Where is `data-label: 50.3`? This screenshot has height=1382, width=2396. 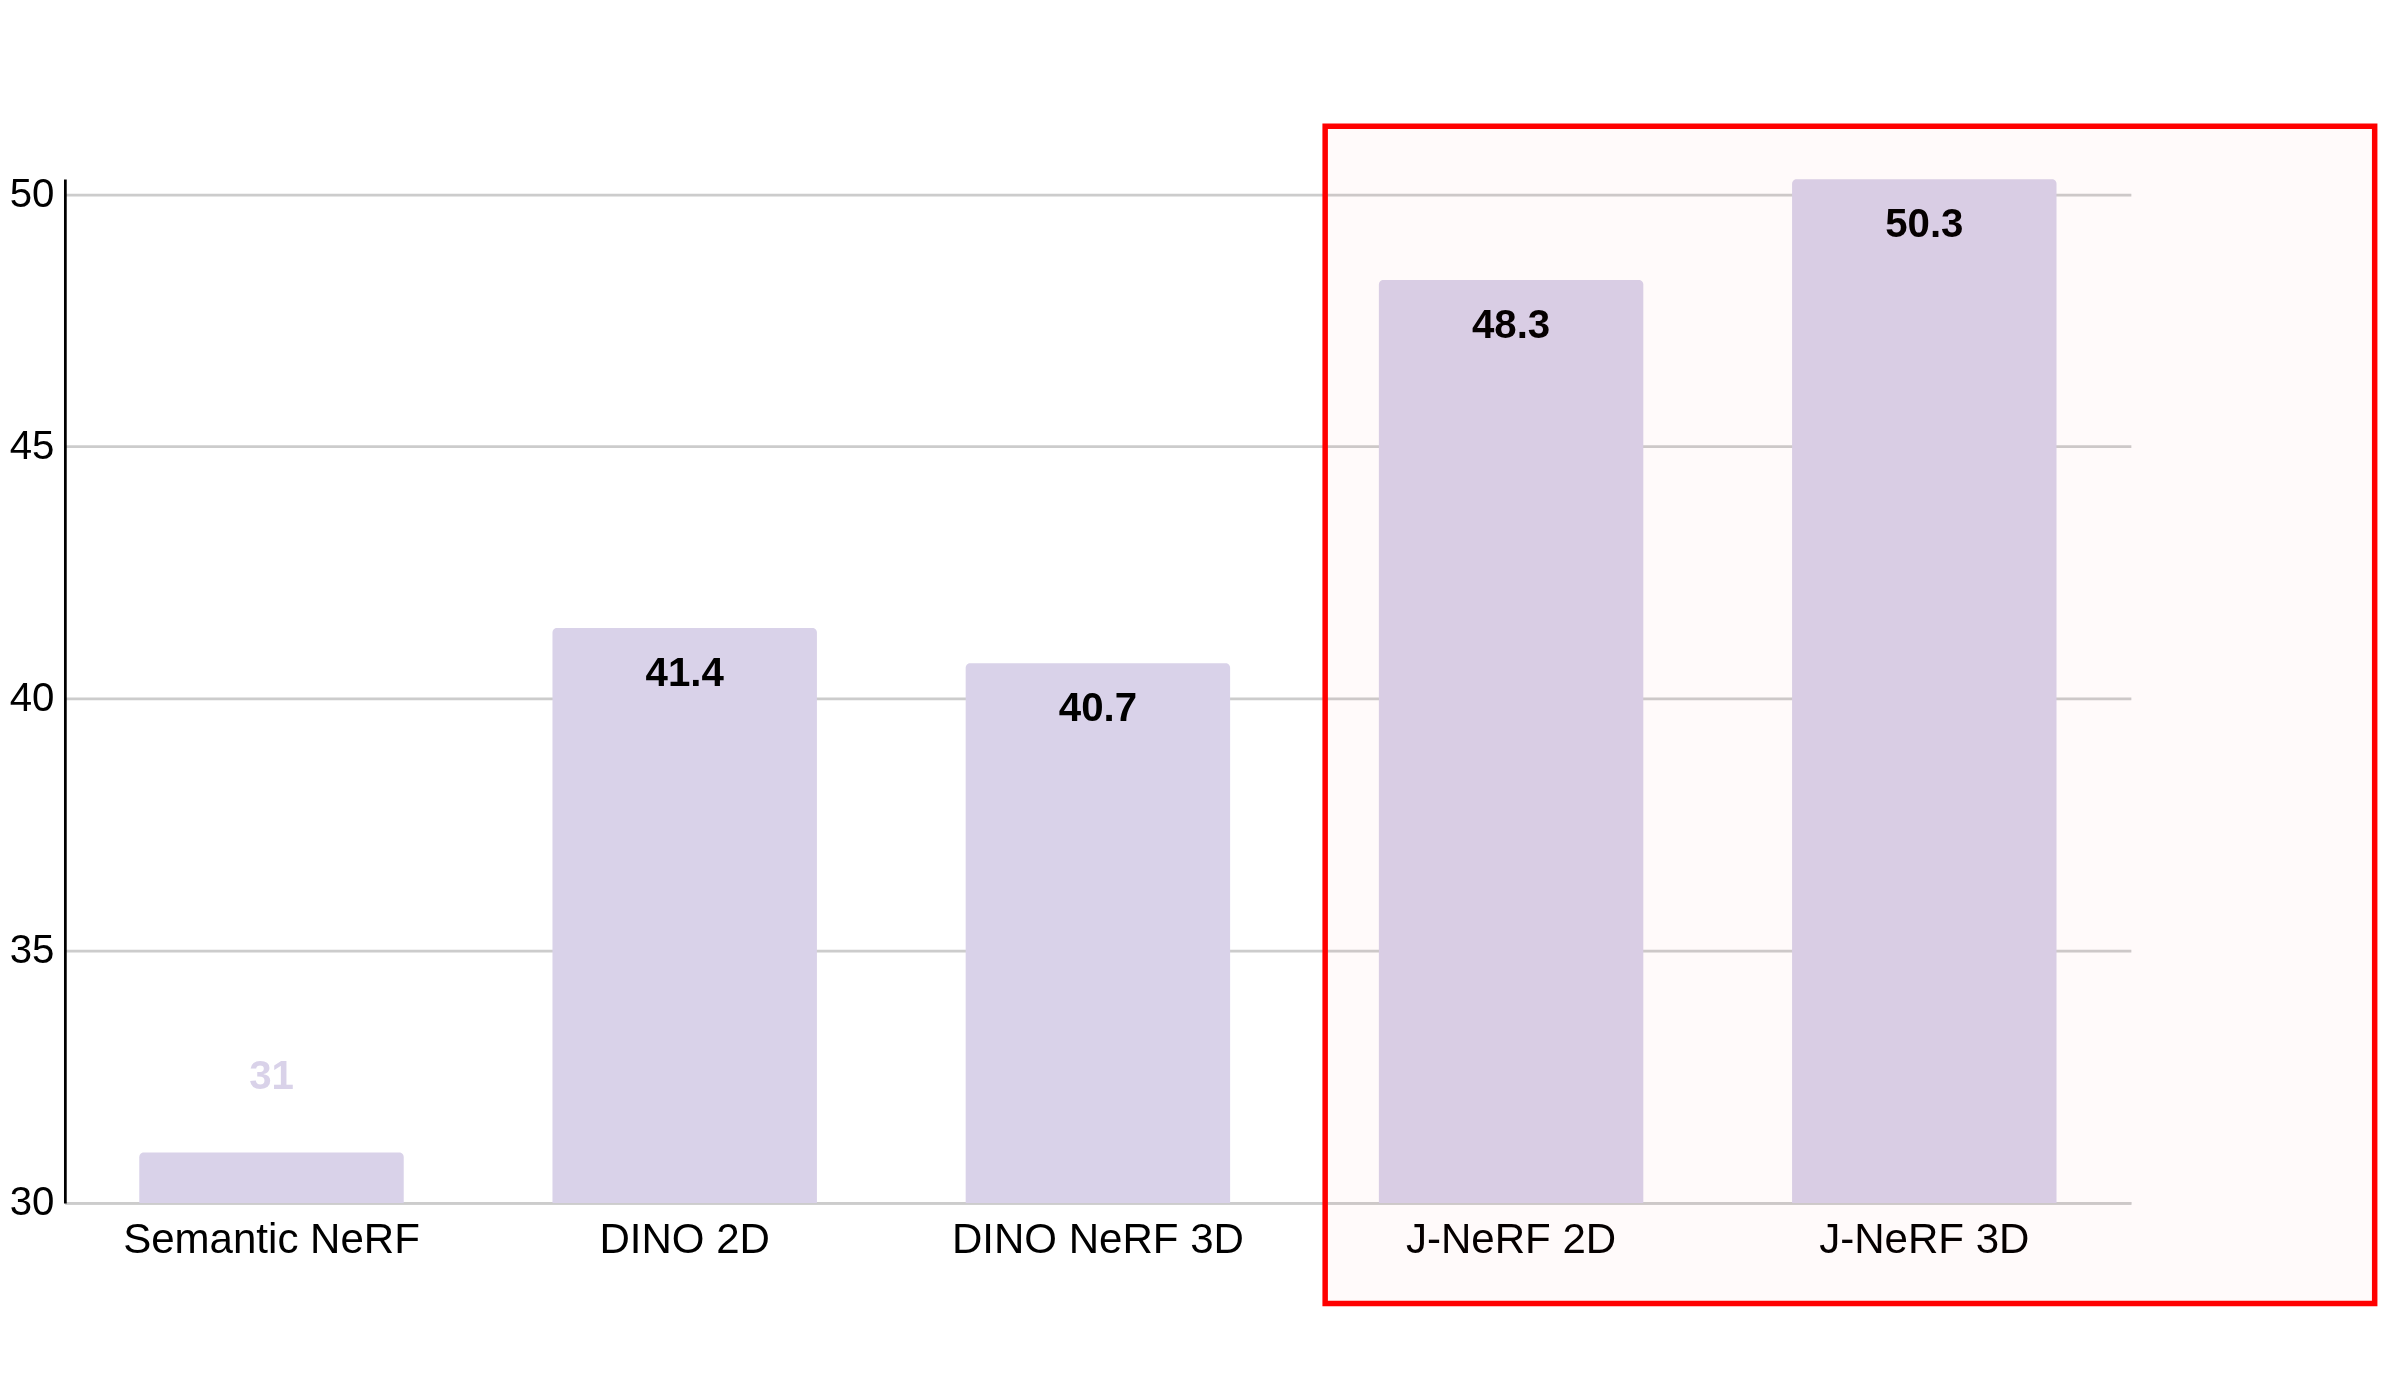 data-label: 50.3 is located at coordinates (1924, 223).